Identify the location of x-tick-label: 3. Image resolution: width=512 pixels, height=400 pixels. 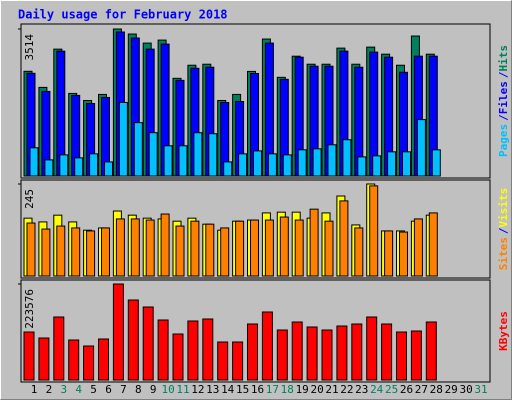
(63, 389).